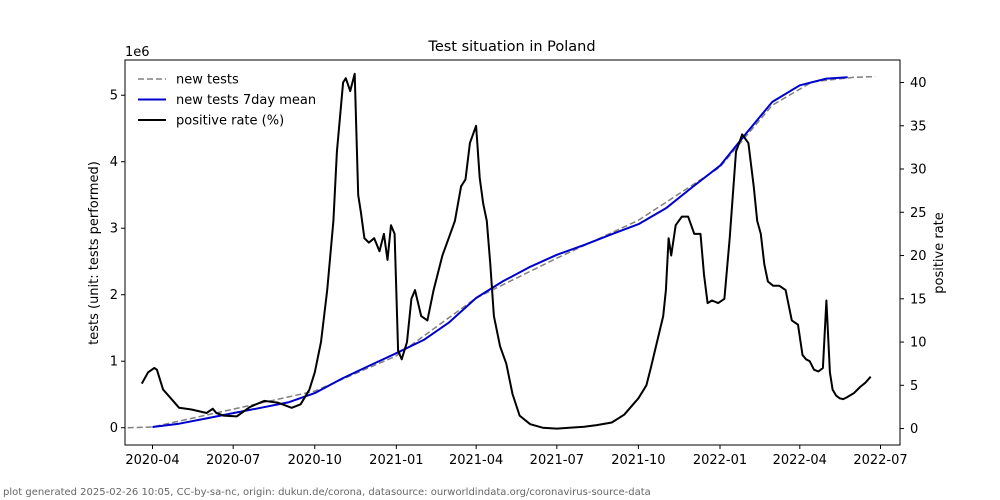 This screenshot has width=1000, height=500. What do you see at coordinates (511, 47) in the screenshot?
I see `chart-title: Test situation in Poland` at bounding box center [511, 47].